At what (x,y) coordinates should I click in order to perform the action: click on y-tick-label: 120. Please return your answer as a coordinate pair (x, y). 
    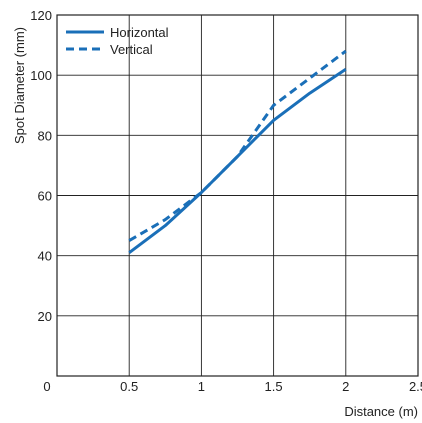
    Looking at the image, I should click on (41, 15).